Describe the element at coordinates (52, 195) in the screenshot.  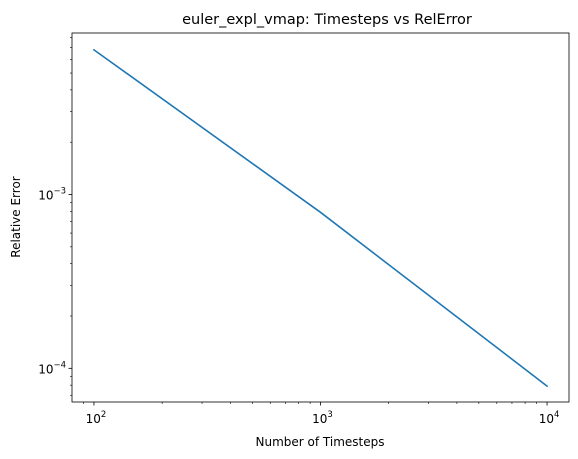
I see `y-tick-label: 10⁻³` at that location.